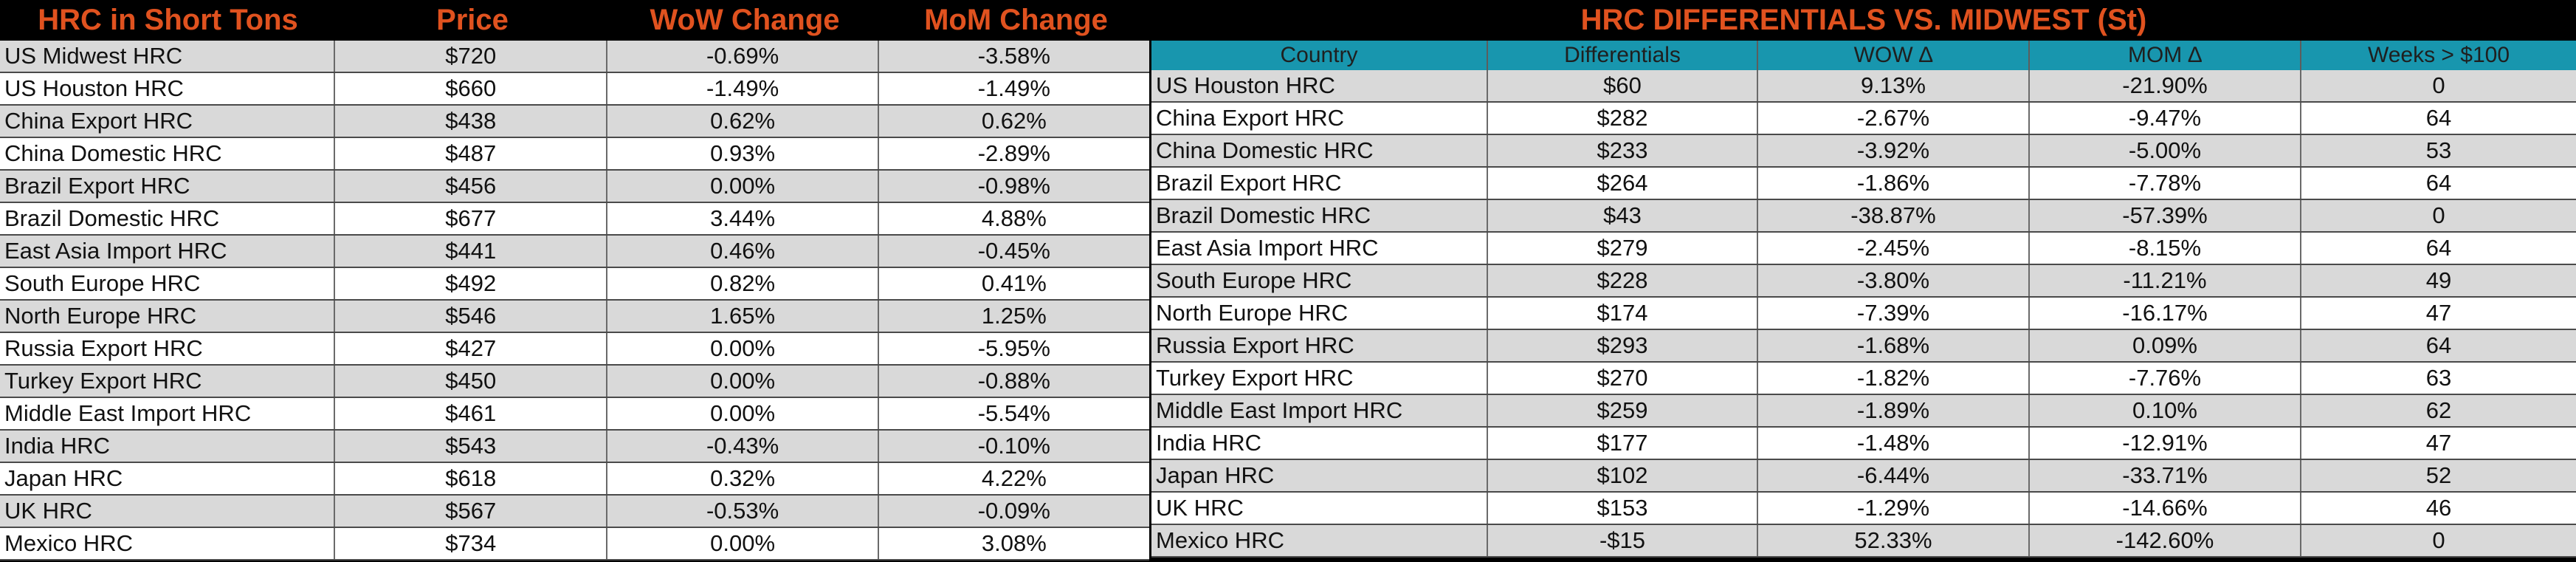 The width and height of the screenshot is (2576, 562). What do you see at coordinates (1320, 378) in the screenshot?
I see `country-cell: Turkey Export HRC` at bounding box center [1320, 378].